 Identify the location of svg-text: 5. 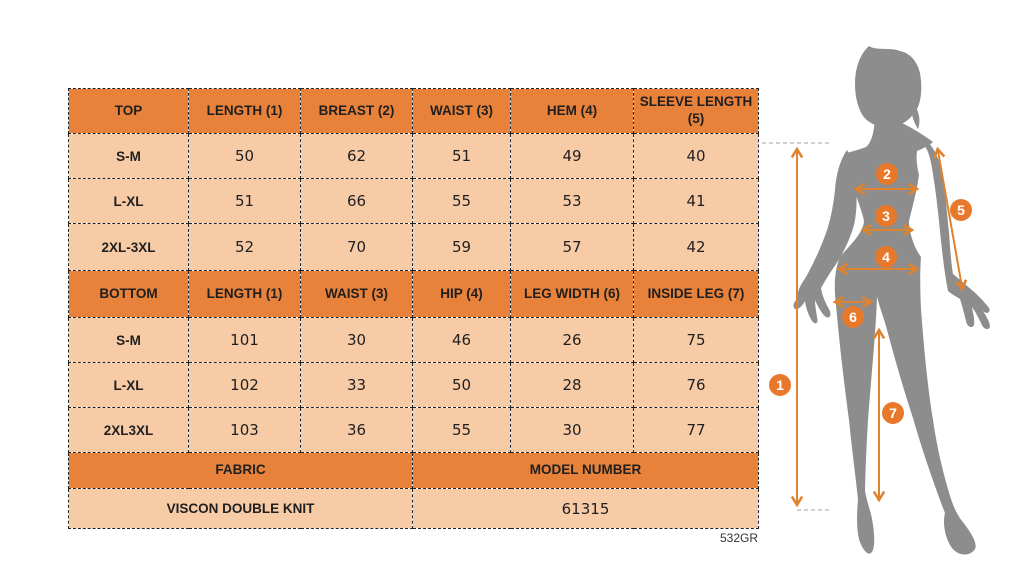
(961, 210).